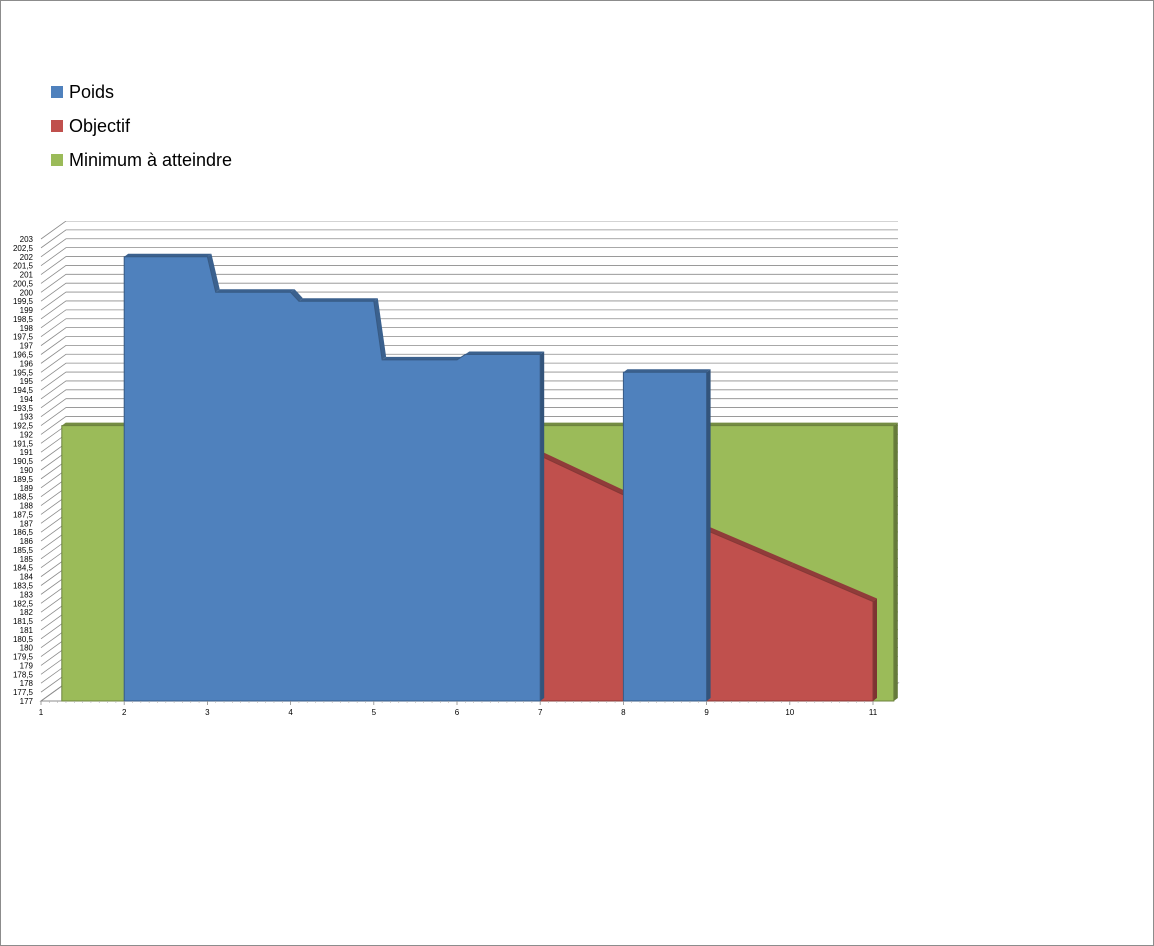 The height and width of the screenshot is (946, 1154). What do you see at coordinates (27, 488) in the screenshot?
I see `y-tick-label: 189` at bounding box center [27, 488].